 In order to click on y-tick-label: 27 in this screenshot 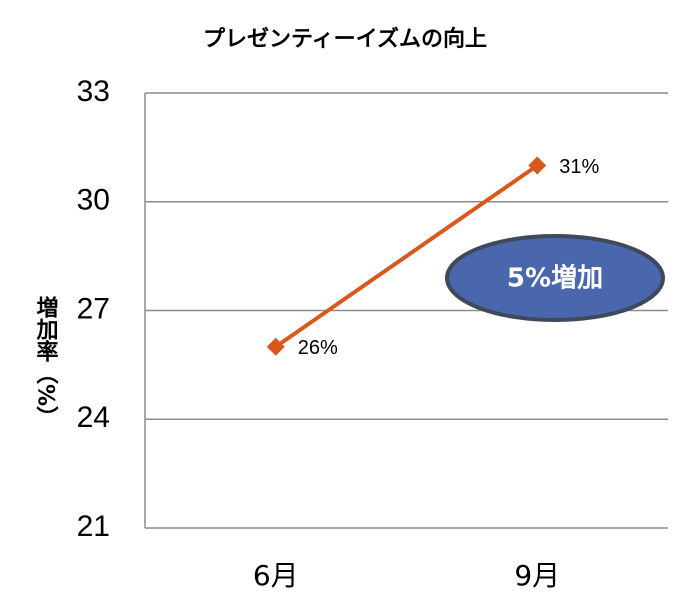, I will do `click(93, 308)`.